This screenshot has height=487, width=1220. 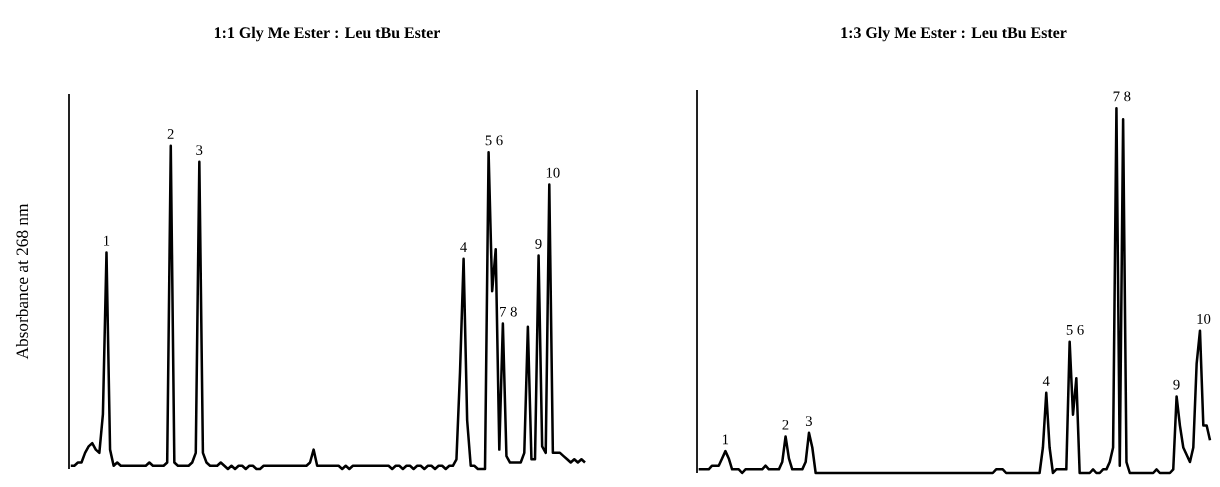 I want to click on chart-title: 1:1 Gly Me Ester : Leu tBu Ester, so click(x=327, y=34).